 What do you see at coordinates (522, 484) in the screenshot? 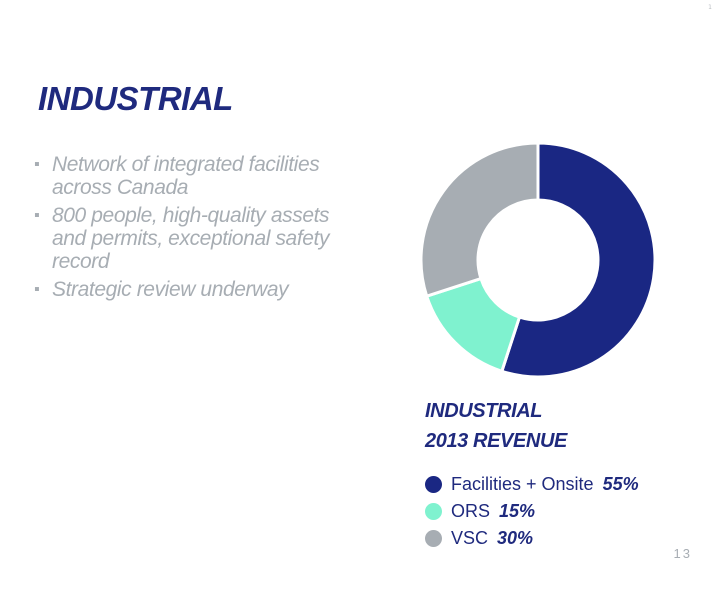
I see `legend-label: Facilities + Onsite` at bounding box center [522, 484].